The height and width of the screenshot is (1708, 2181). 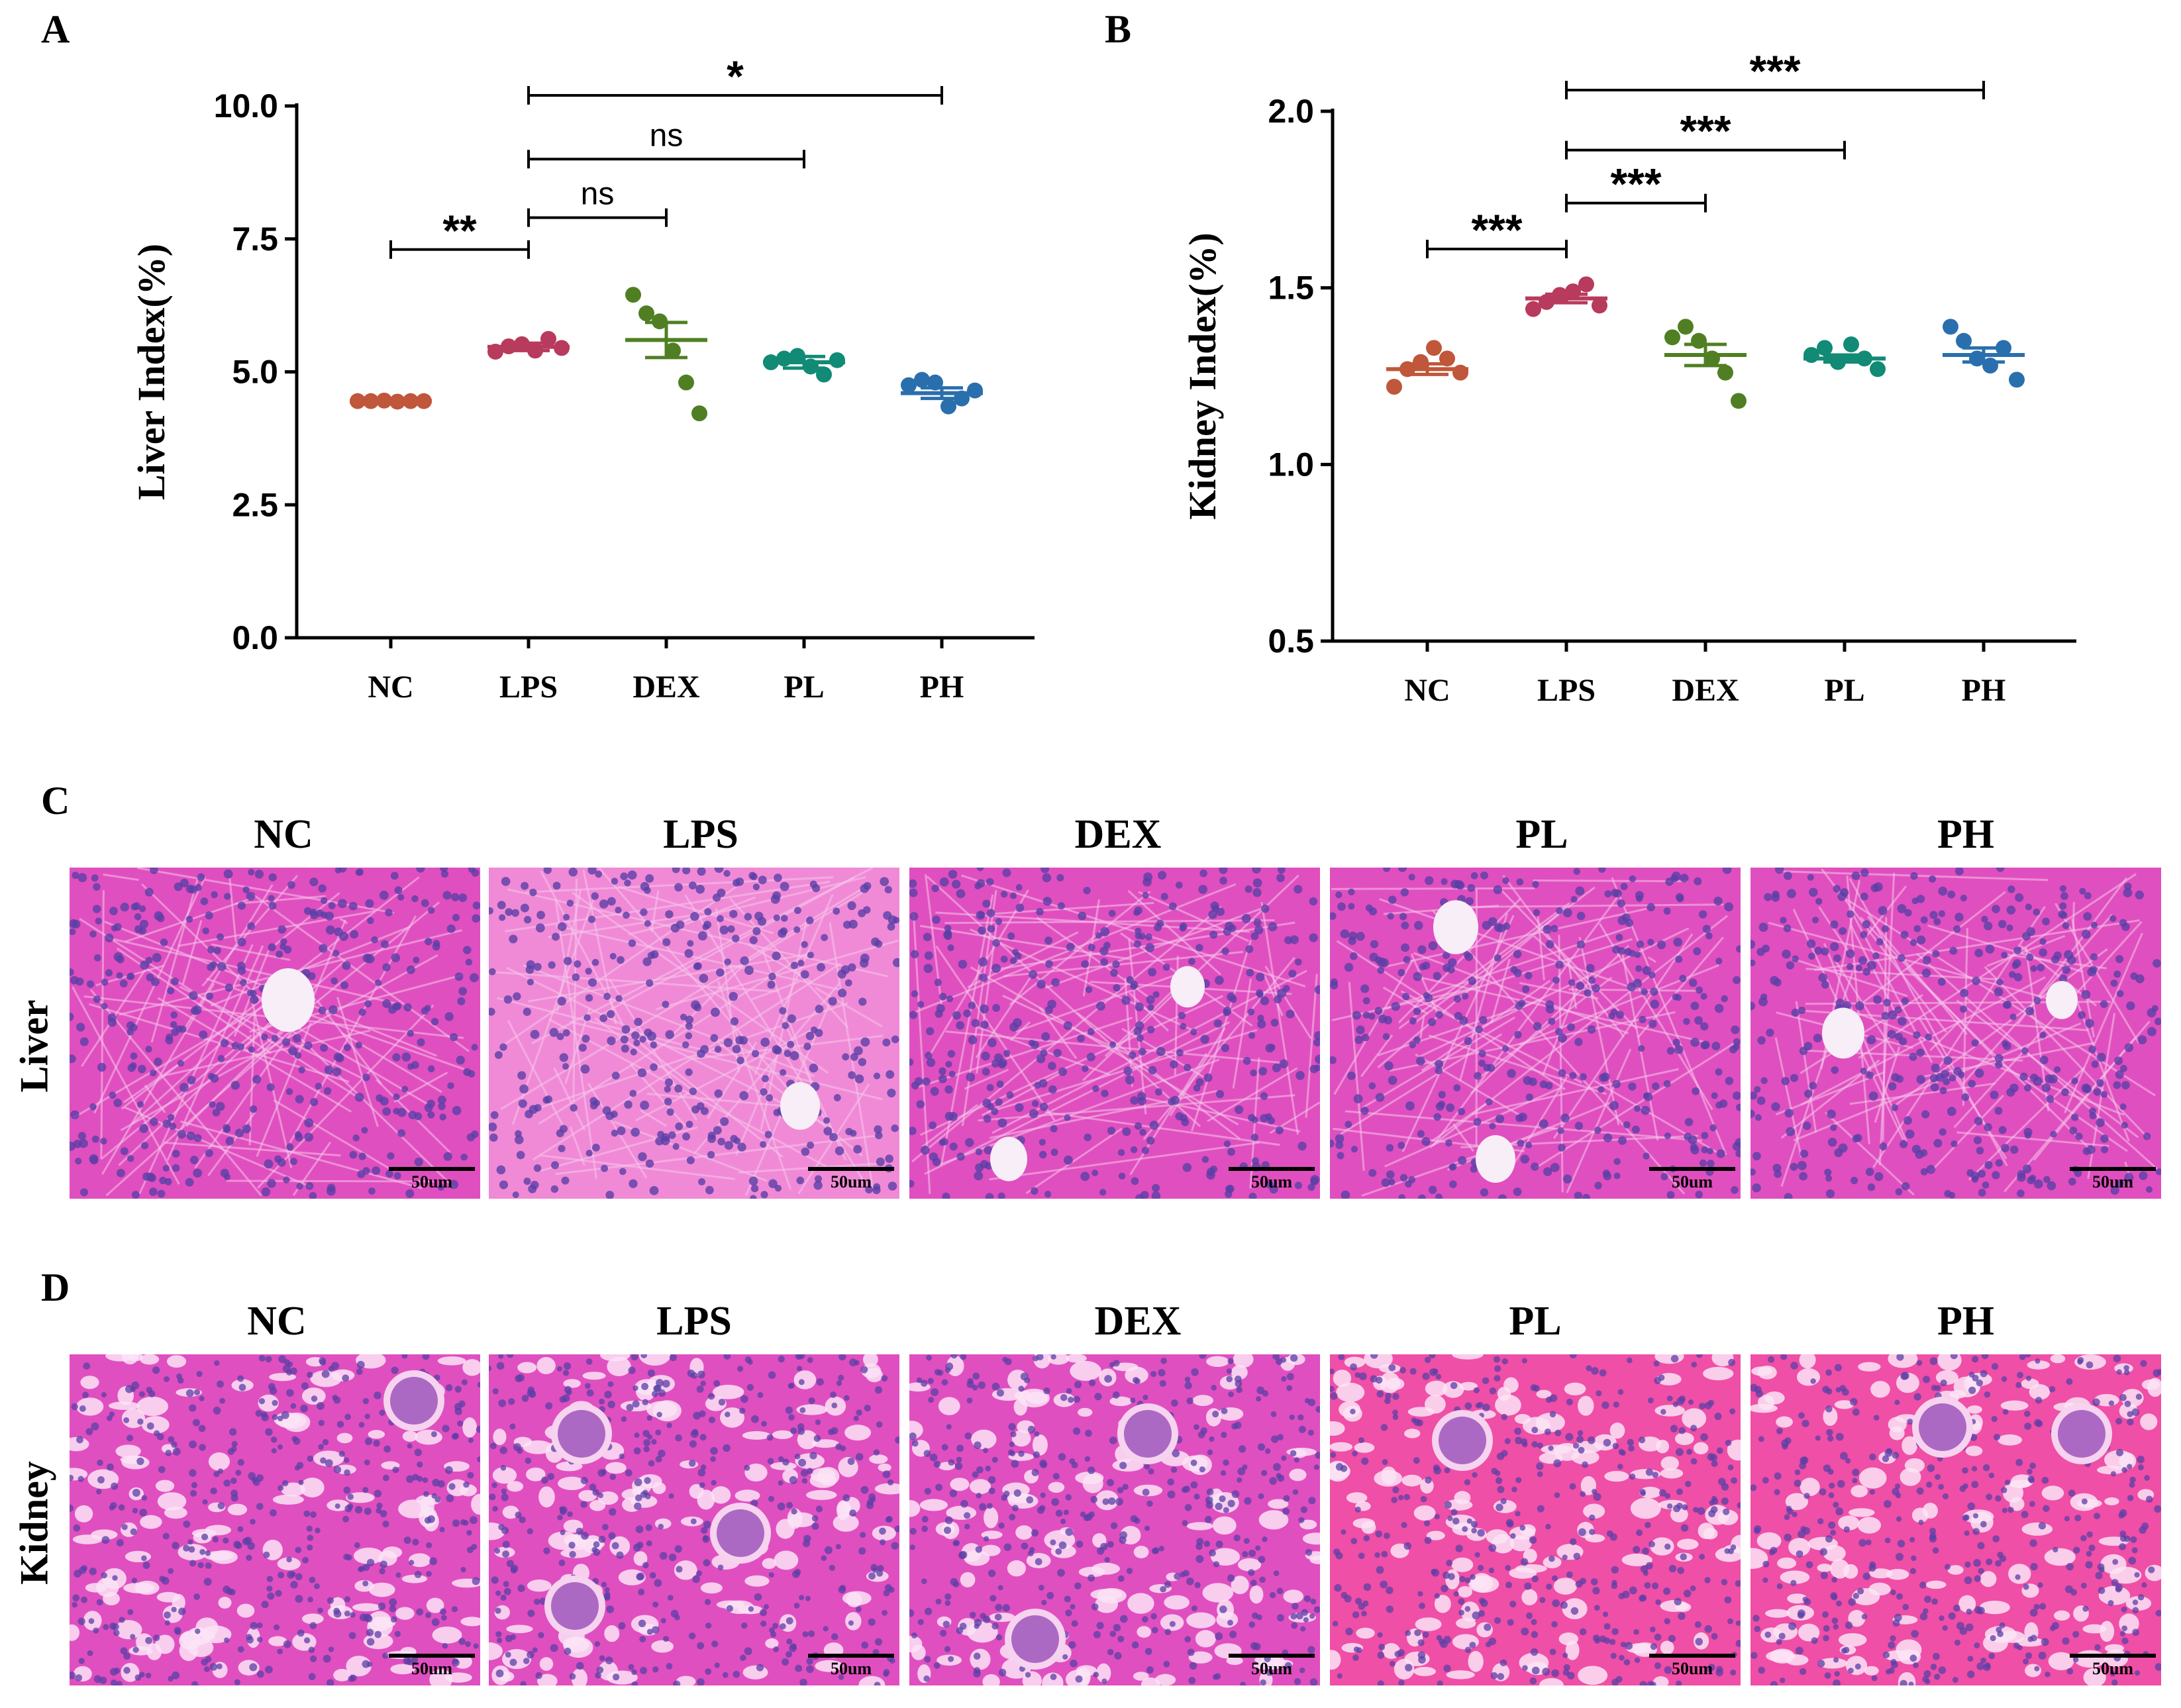 I want to click on central-vein, so click(x=1008, y=1158).